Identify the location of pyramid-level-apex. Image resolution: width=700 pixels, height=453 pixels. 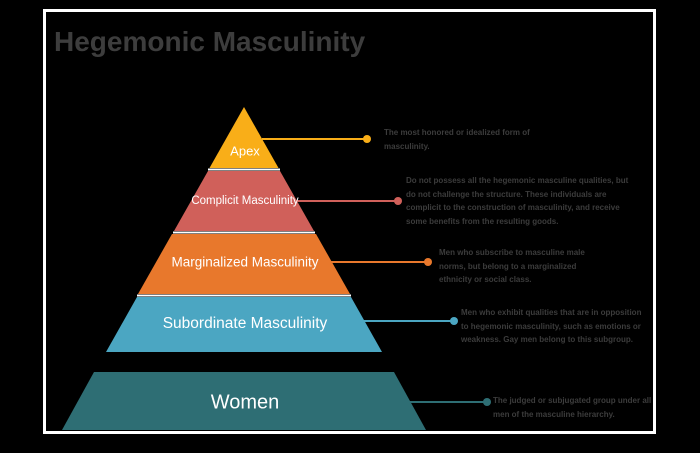
(244, 137).